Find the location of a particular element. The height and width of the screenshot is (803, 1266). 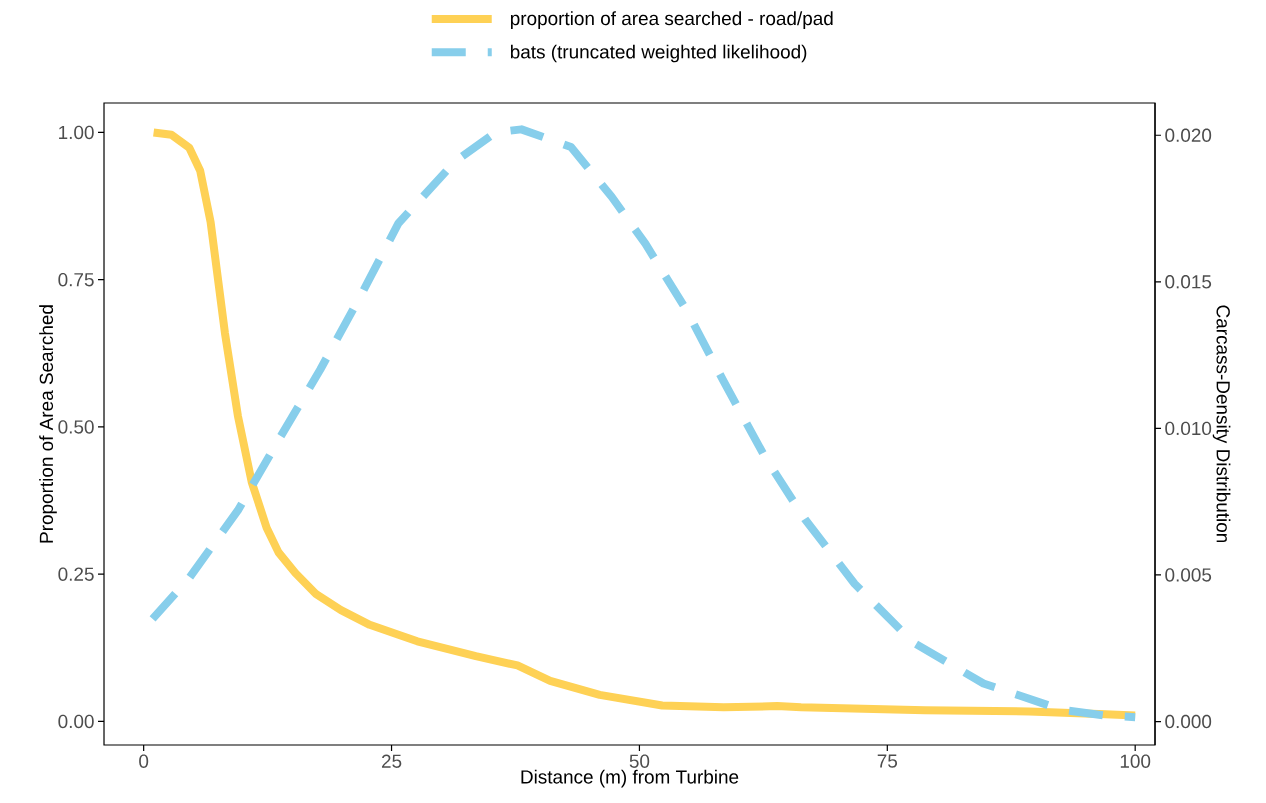

y2-tick-label: 0.000 is located at coordinates (1188, 721).